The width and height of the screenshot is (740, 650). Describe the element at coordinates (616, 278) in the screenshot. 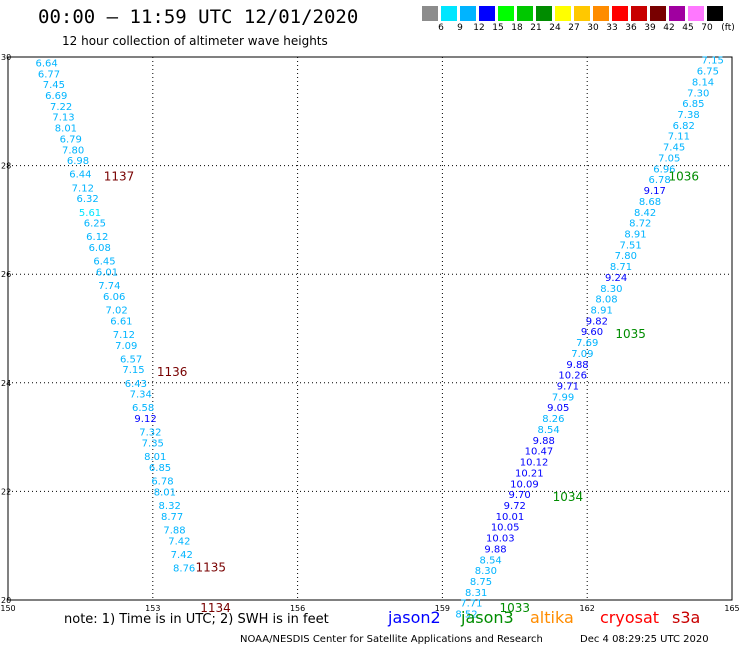

I see `swh-value: 9.24` at that location.